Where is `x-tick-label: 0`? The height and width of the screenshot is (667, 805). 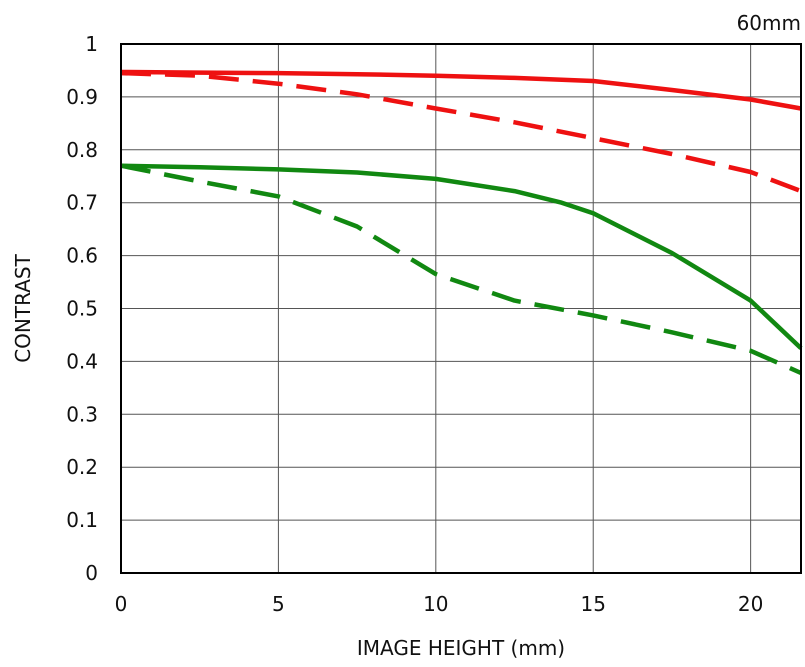 x-tick-label: 0 is located at coordinates (121, 604).